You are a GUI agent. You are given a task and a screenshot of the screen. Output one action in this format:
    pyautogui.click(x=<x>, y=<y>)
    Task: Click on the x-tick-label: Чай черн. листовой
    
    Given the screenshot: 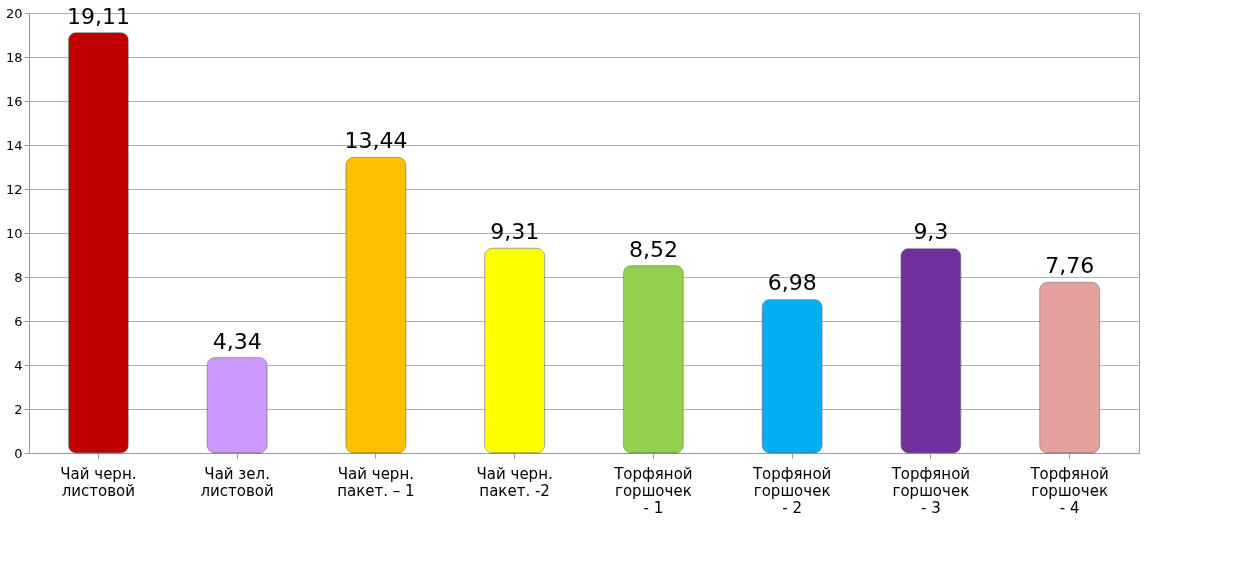 What is the action you would take?
    pyautogui.click(x=98, y=482)
    